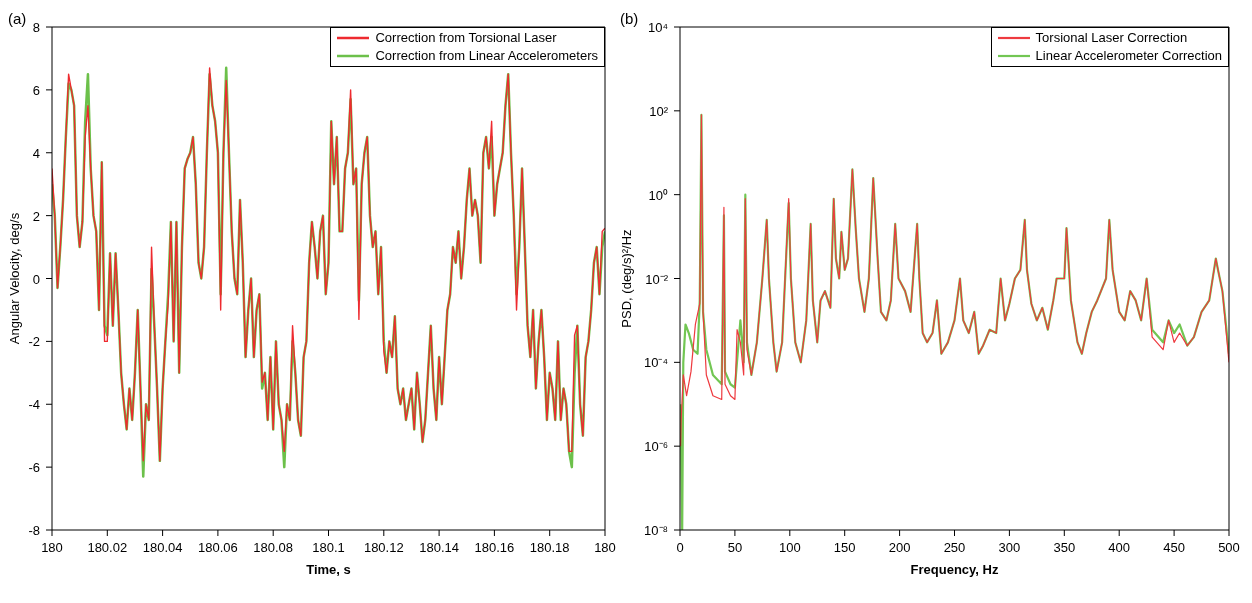  What do you see at coordinates (789, 547) in the screenshot?
I see `x-tick-label: 100` at bounding box center [789, 547].